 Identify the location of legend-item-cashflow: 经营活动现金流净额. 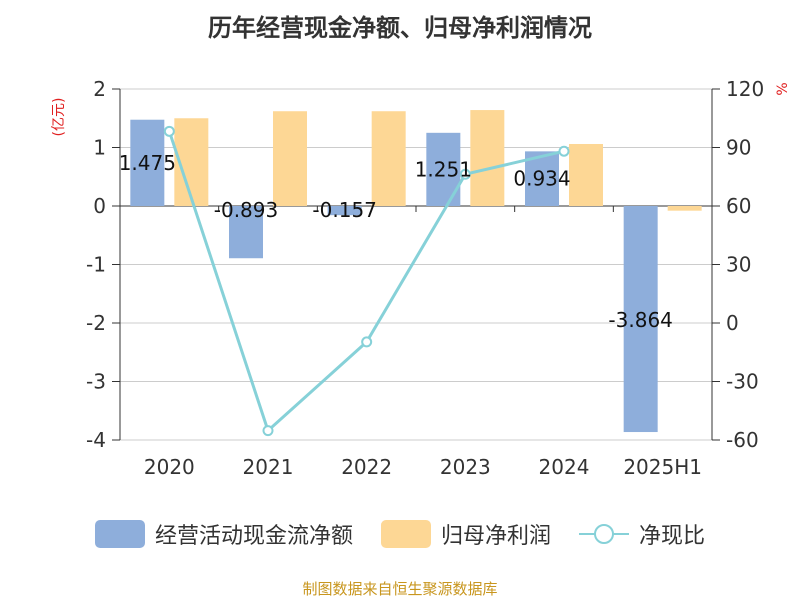
(223, 534).